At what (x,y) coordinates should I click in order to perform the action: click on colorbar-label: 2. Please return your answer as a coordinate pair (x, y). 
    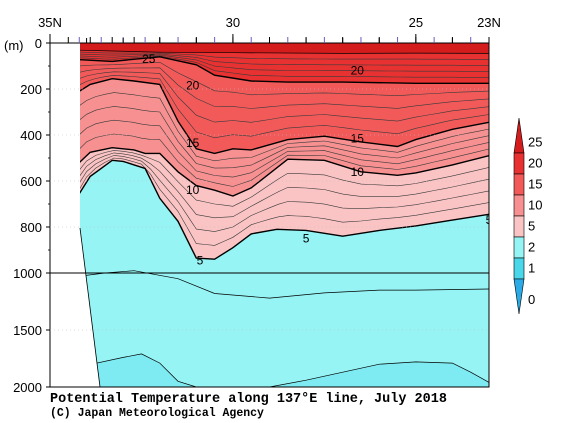
    Looking at the image, I should click on (531, 247).